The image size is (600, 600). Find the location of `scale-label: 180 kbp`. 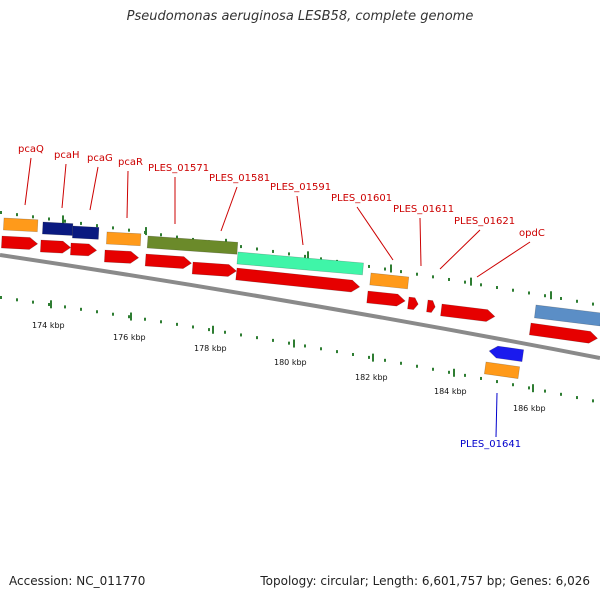

scale-label: 180 kbp is located at coordinates (290, 362).